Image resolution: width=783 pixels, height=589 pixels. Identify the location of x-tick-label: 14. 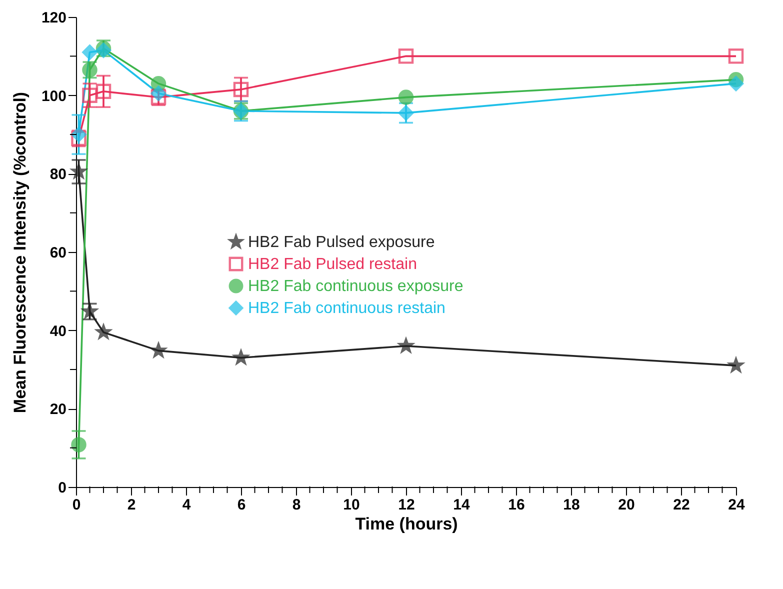
(461, 505).